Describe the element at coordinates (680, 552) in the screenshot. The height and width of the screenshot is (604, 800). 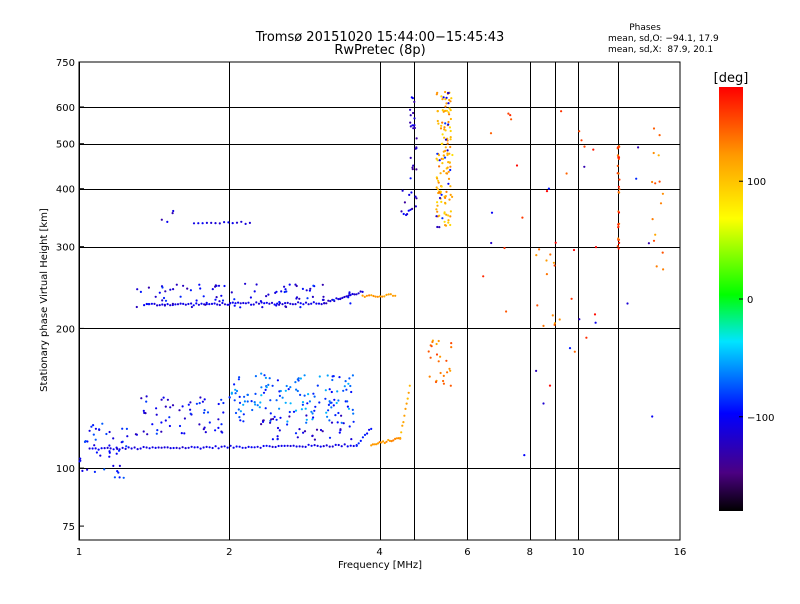
I see `x-tick-label-6: 16` at that location.